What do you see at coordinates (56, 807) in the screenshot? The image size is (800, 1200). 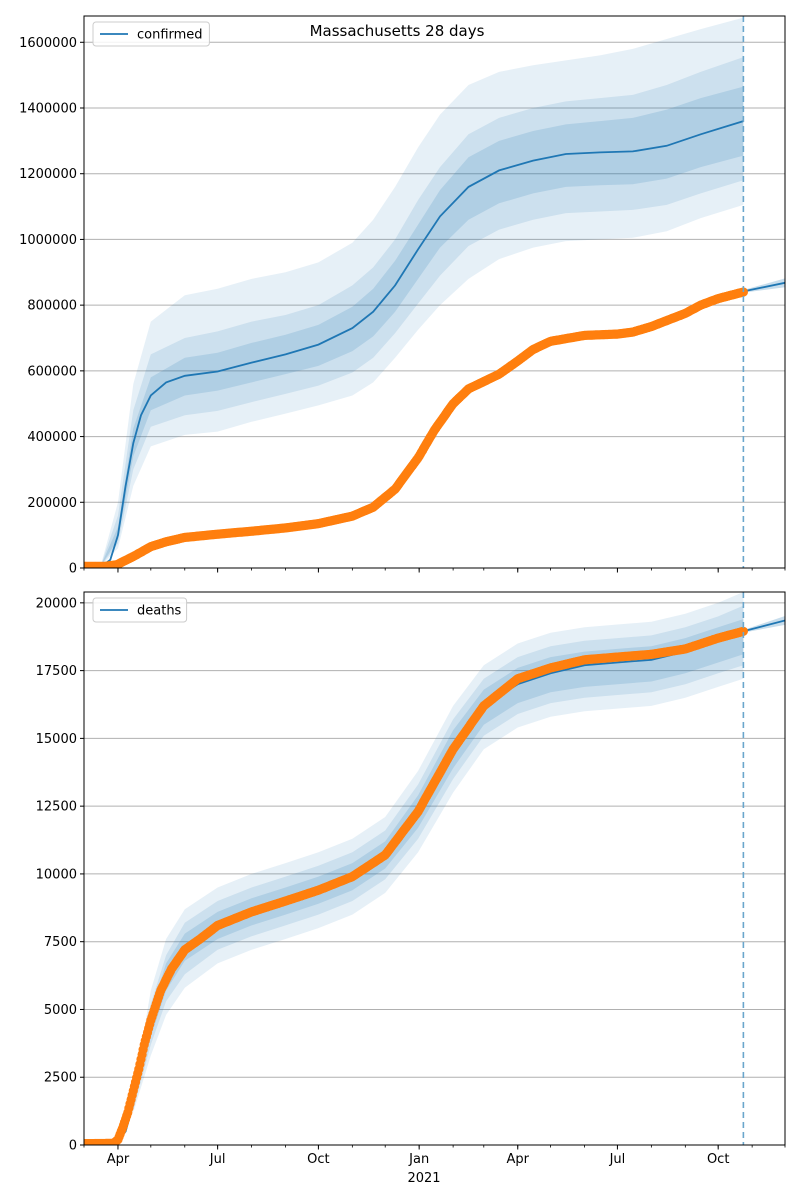 I see `y-tick-label: 12500` at bounding box center [56, 807].